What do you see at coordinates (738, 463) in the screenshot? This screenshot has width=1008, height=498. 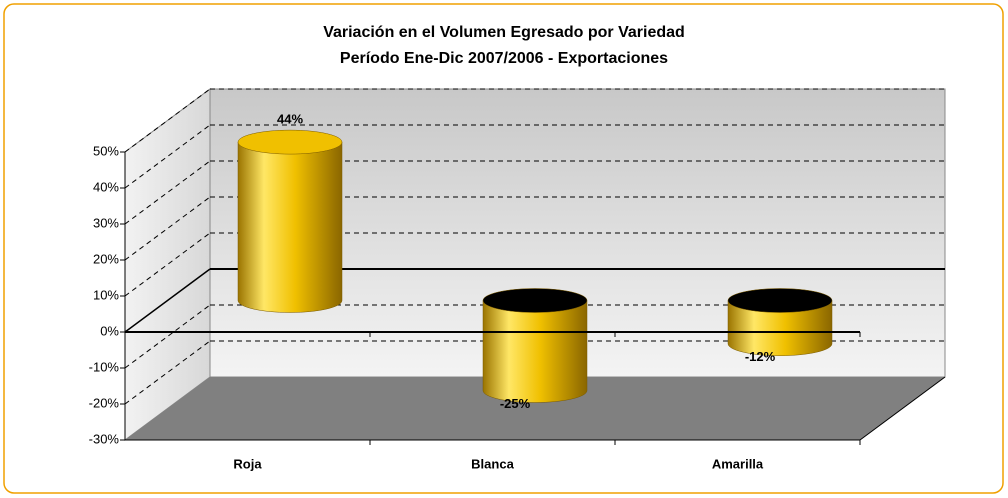 I see `x-tick-label: Amarilla` at bounding box center [738, 463].